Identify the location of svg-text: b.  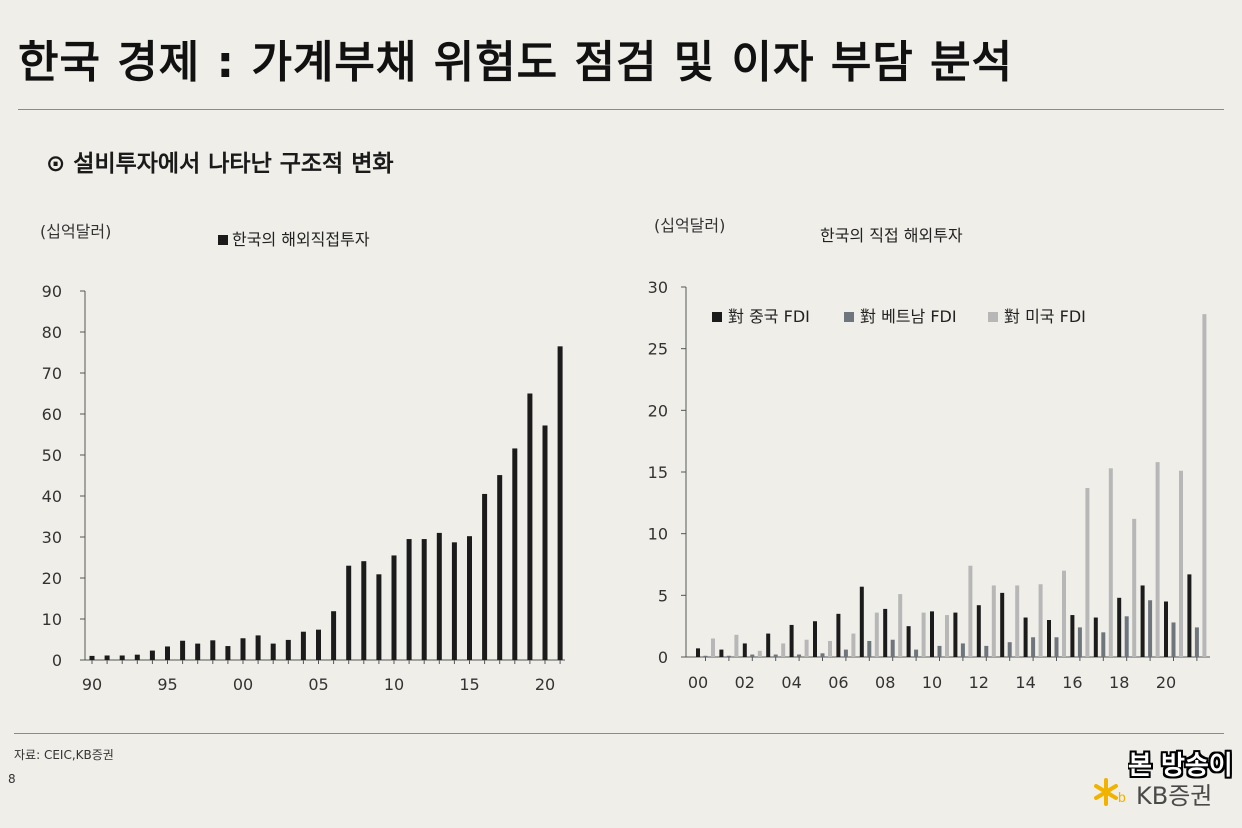
(1122, 797).